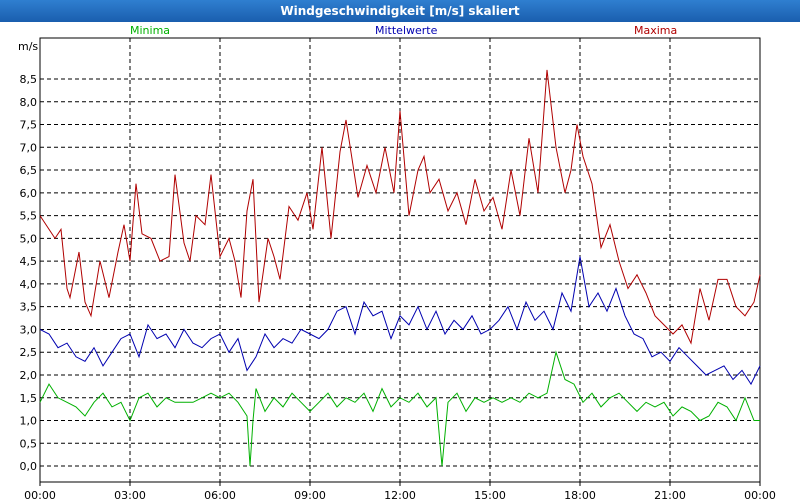 Image resolution: width=800 pixels, height=500 pixels. What do you see at coordinates (29, 79) in the screenshot?
I see `y-tick-label: 8,5` at bounding box center [29, 79].